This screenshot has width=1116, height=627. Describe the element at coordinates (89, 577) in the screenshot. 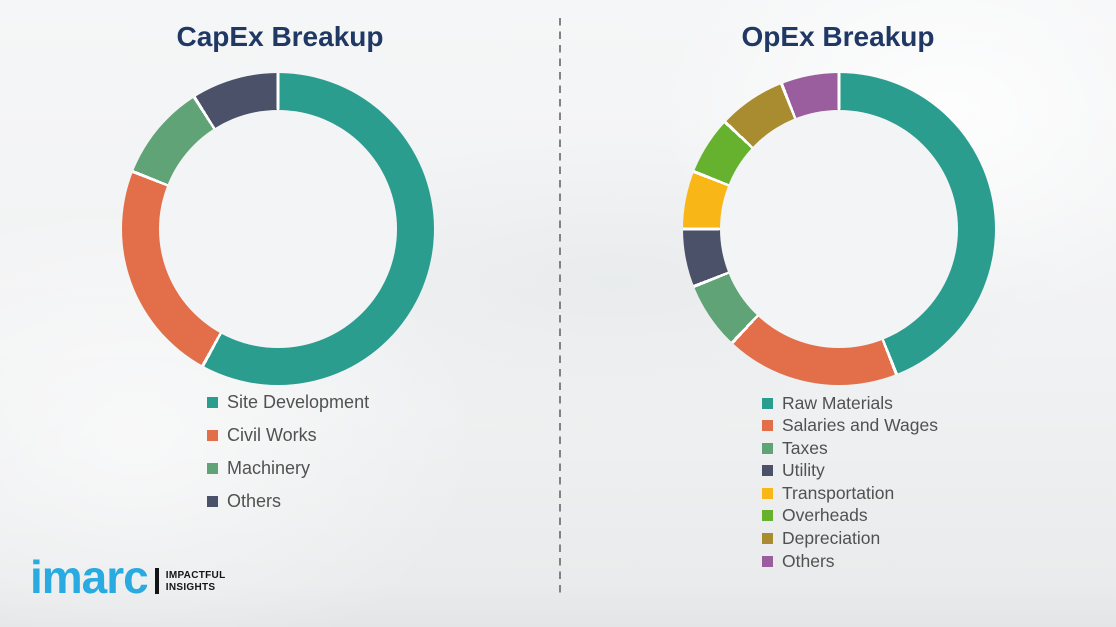

I see `imarc-logo-wordmark: imarc` at that location.